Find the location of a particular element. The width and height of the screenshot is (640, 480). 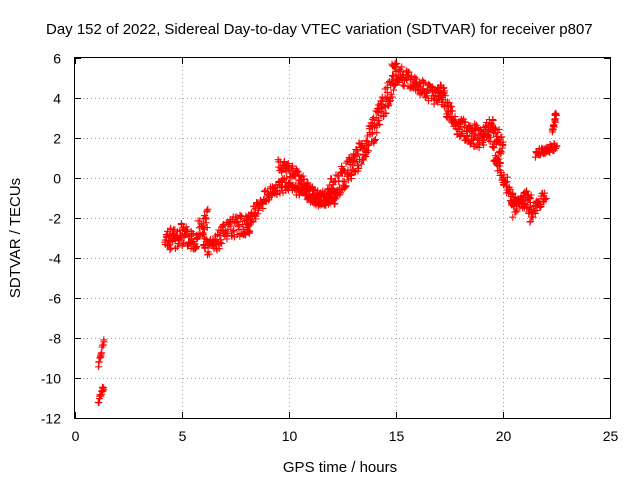

y-tick-label: -8 is located at coordinates (55, 339).